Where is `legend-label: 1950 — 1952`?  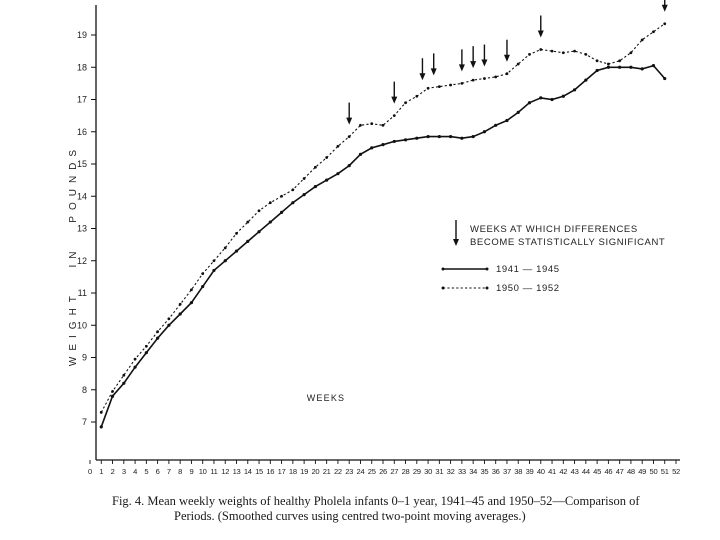
legend-label: 1950 — 1952 is located at coordinates (528, 288).